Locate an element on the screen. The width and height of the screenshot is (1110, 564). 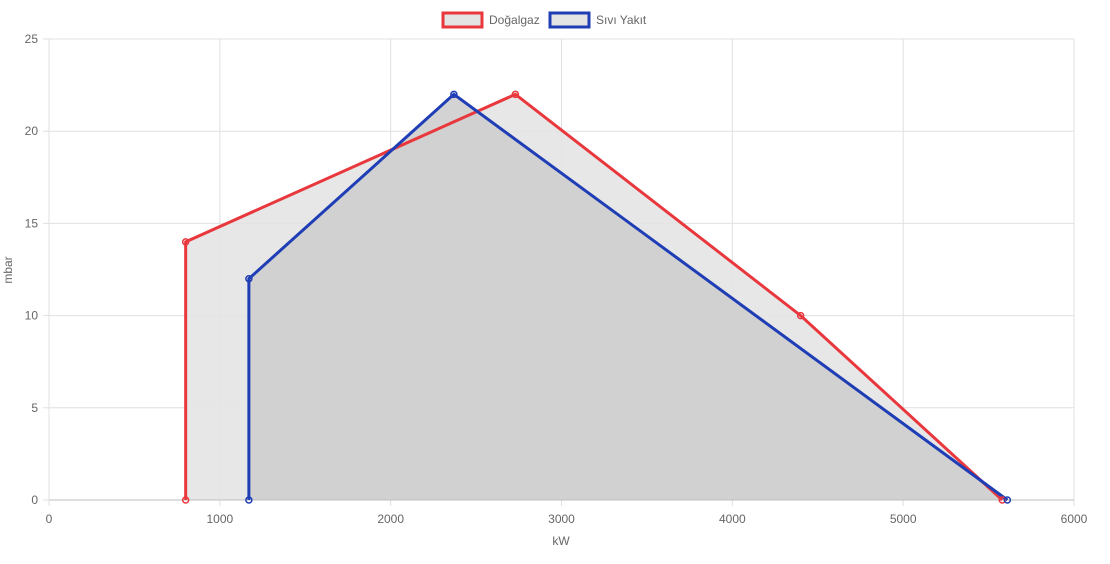
legend-label-sivi-yakit: Sıvı Yakıt is located at coordinates (621, 20).